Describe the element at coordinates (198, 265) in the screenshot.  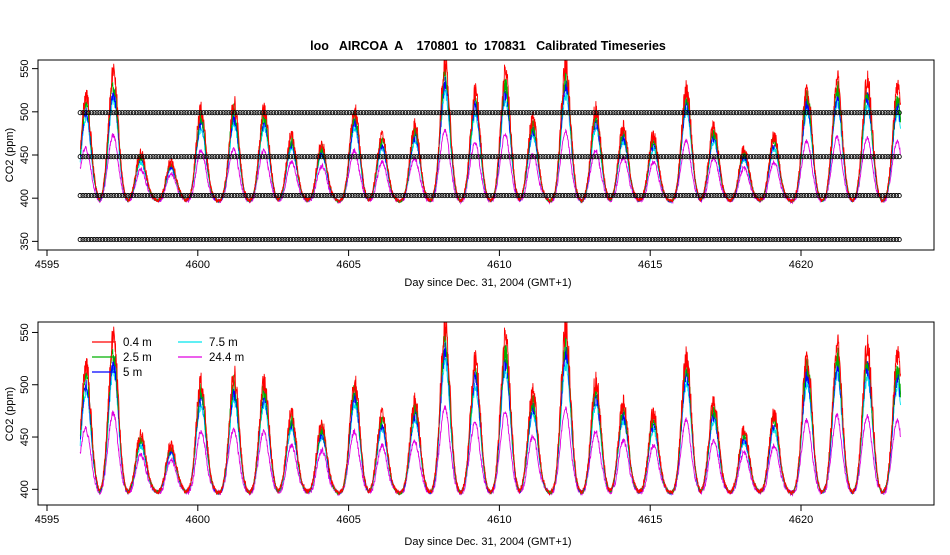
I see `x-tick-label: 4600` at that location.